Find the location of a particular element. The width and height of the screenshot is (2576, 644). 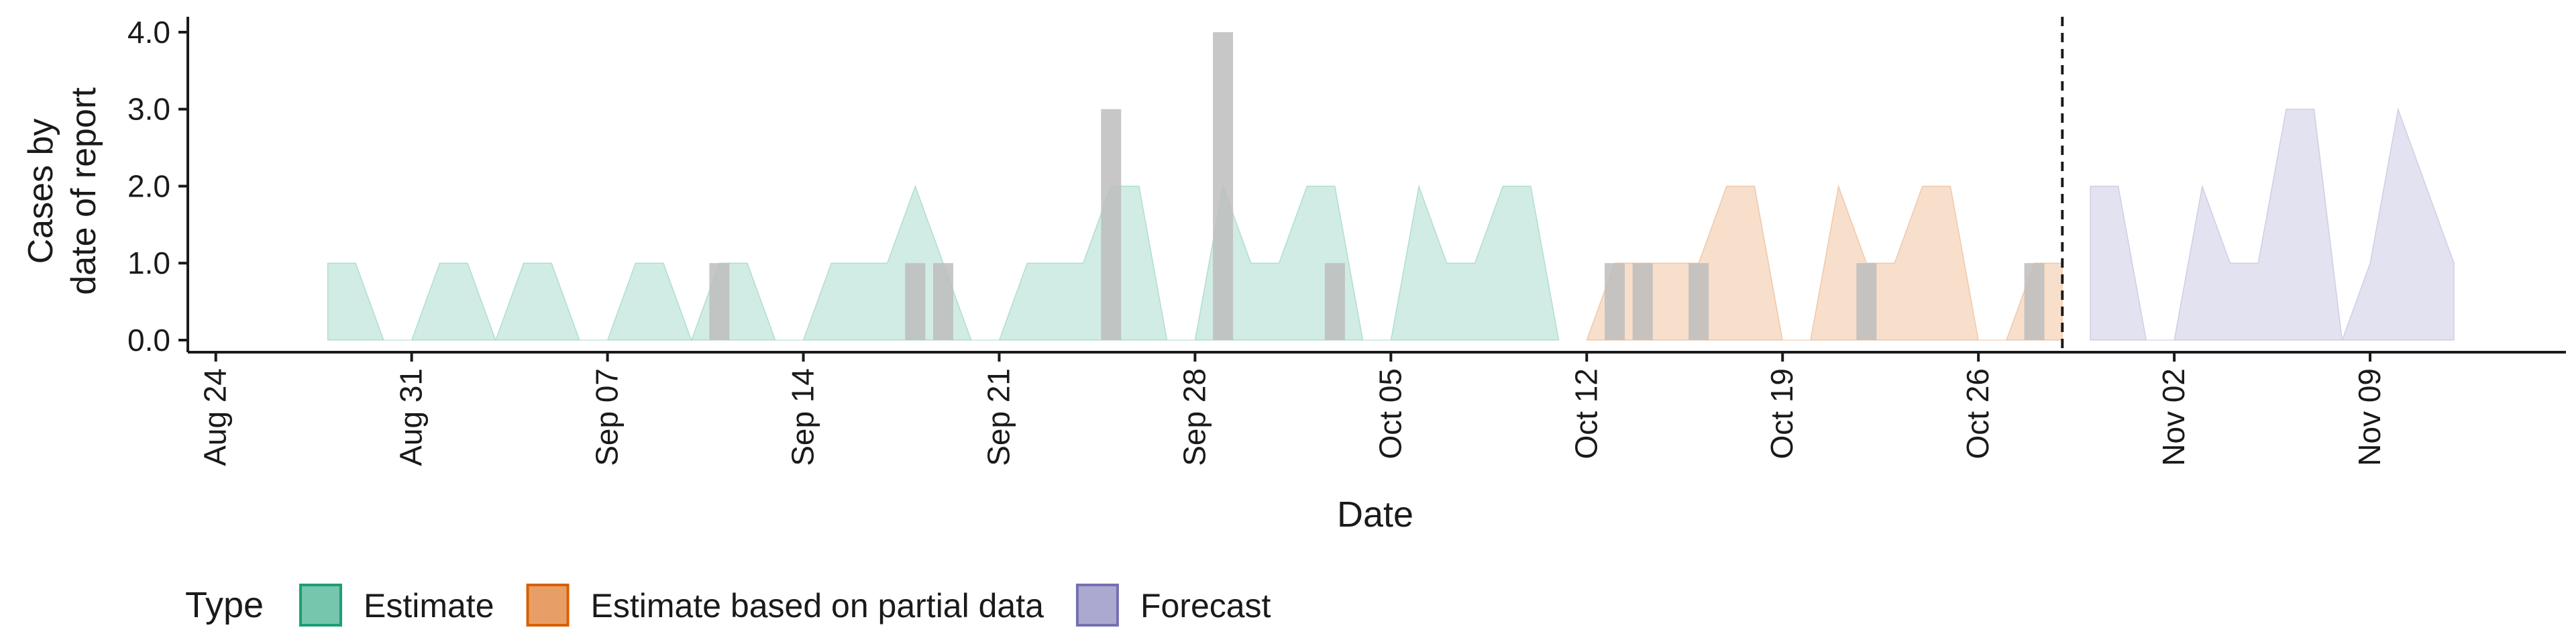

y-tick-label: 0.0 is located at coordinates (148, 340).